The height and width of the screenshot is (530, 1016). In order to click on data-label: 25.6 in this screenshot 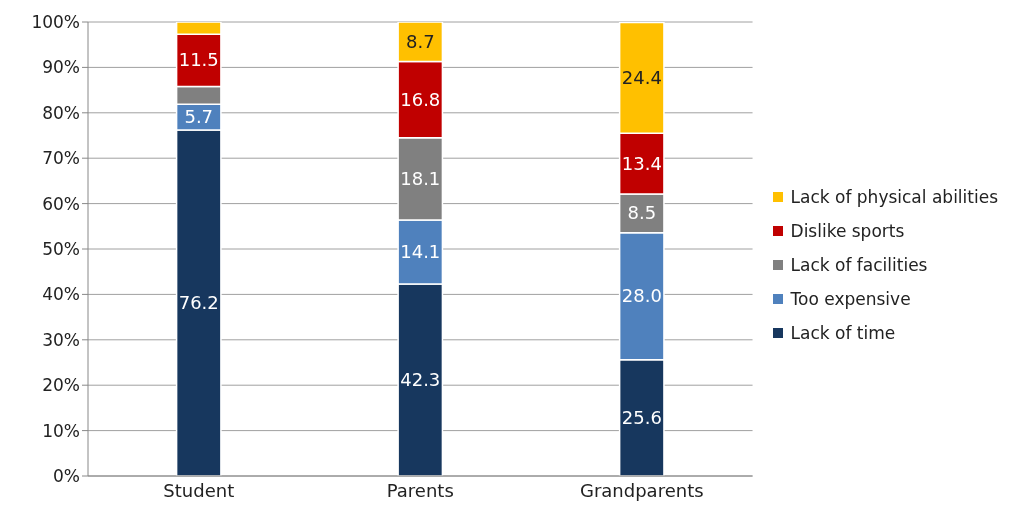, I will do `click(641, 417)`.